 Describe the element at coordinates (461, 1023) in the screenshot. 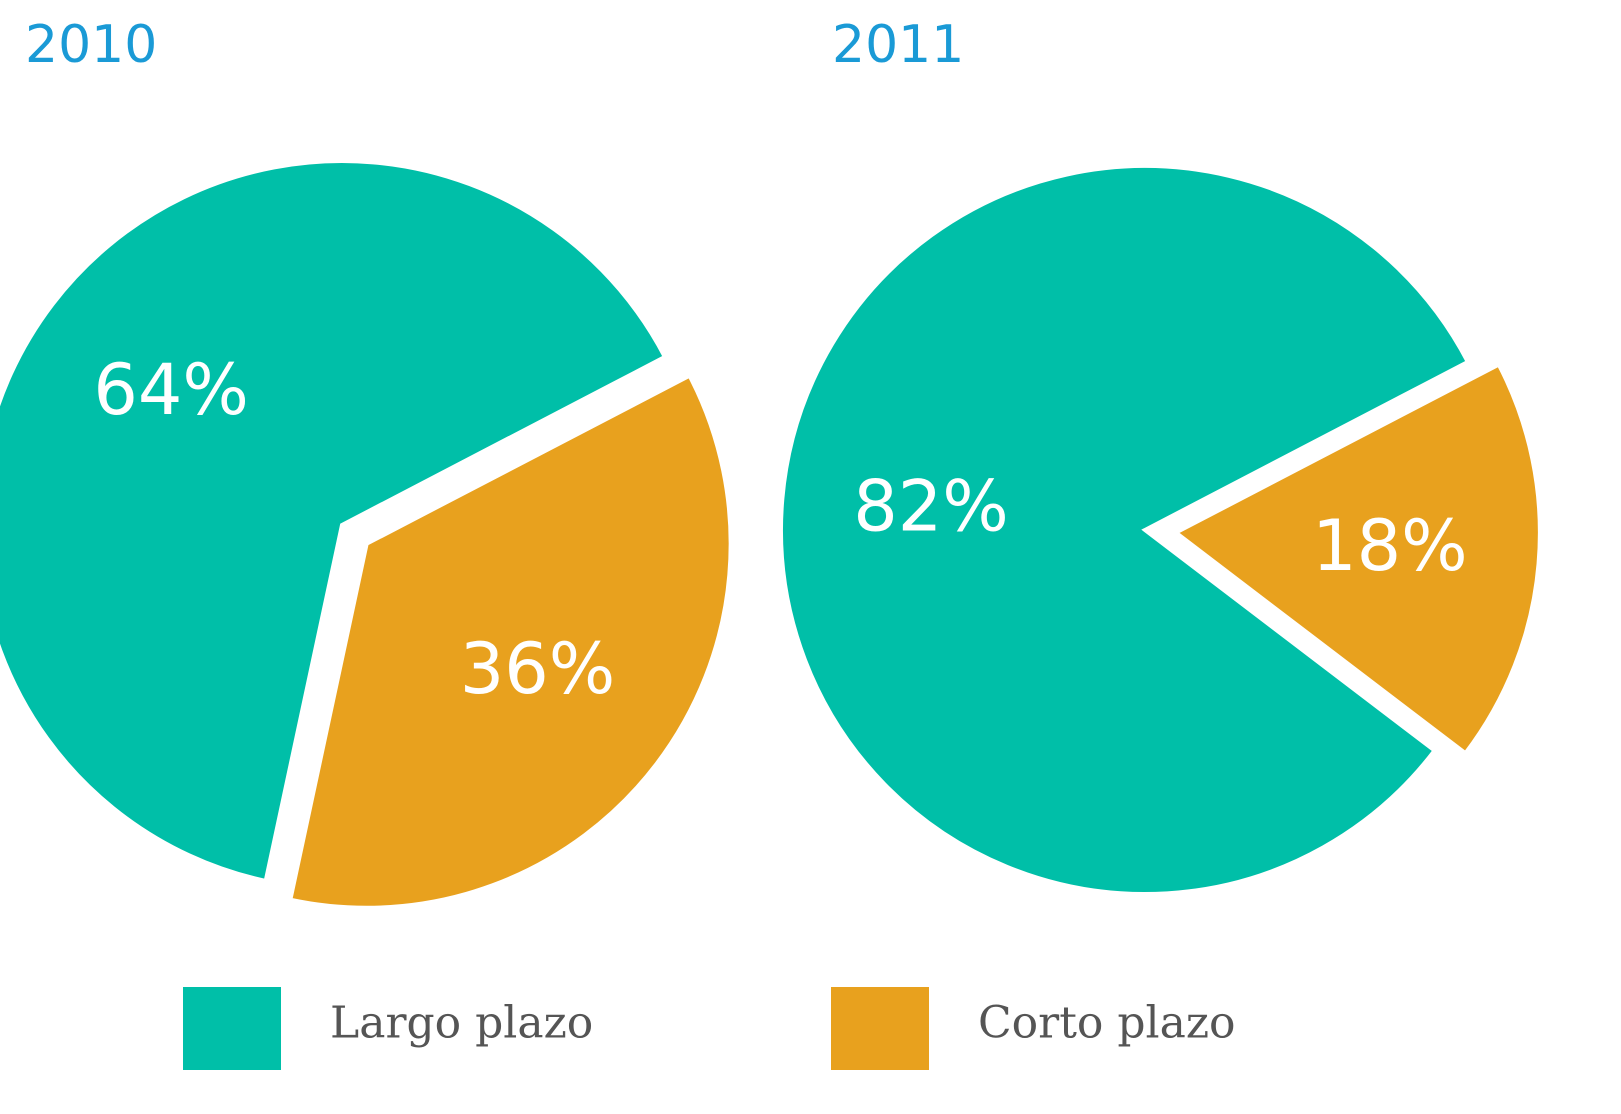

I see `legend-label: Largo plazo` at that location.